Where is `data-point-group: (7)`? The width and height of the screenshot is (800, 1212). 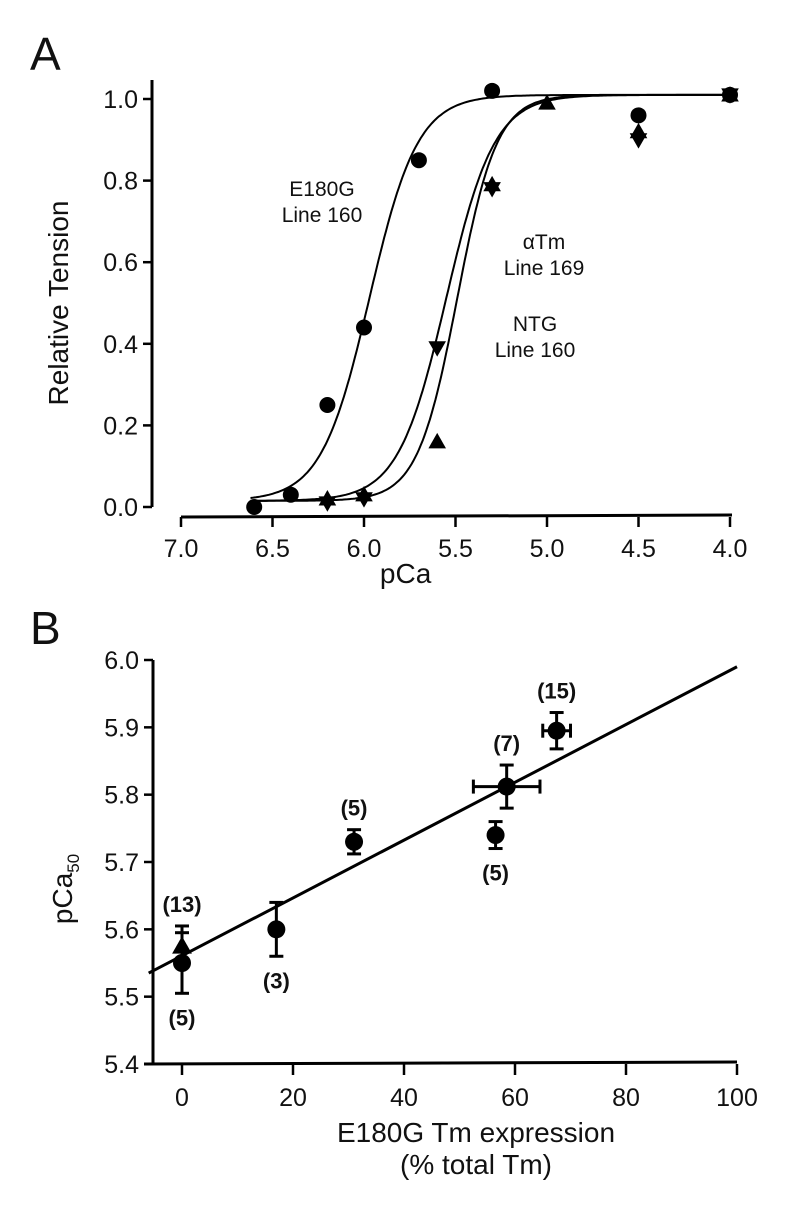 data-point-group: (7) is located at coordinates (506, 770).